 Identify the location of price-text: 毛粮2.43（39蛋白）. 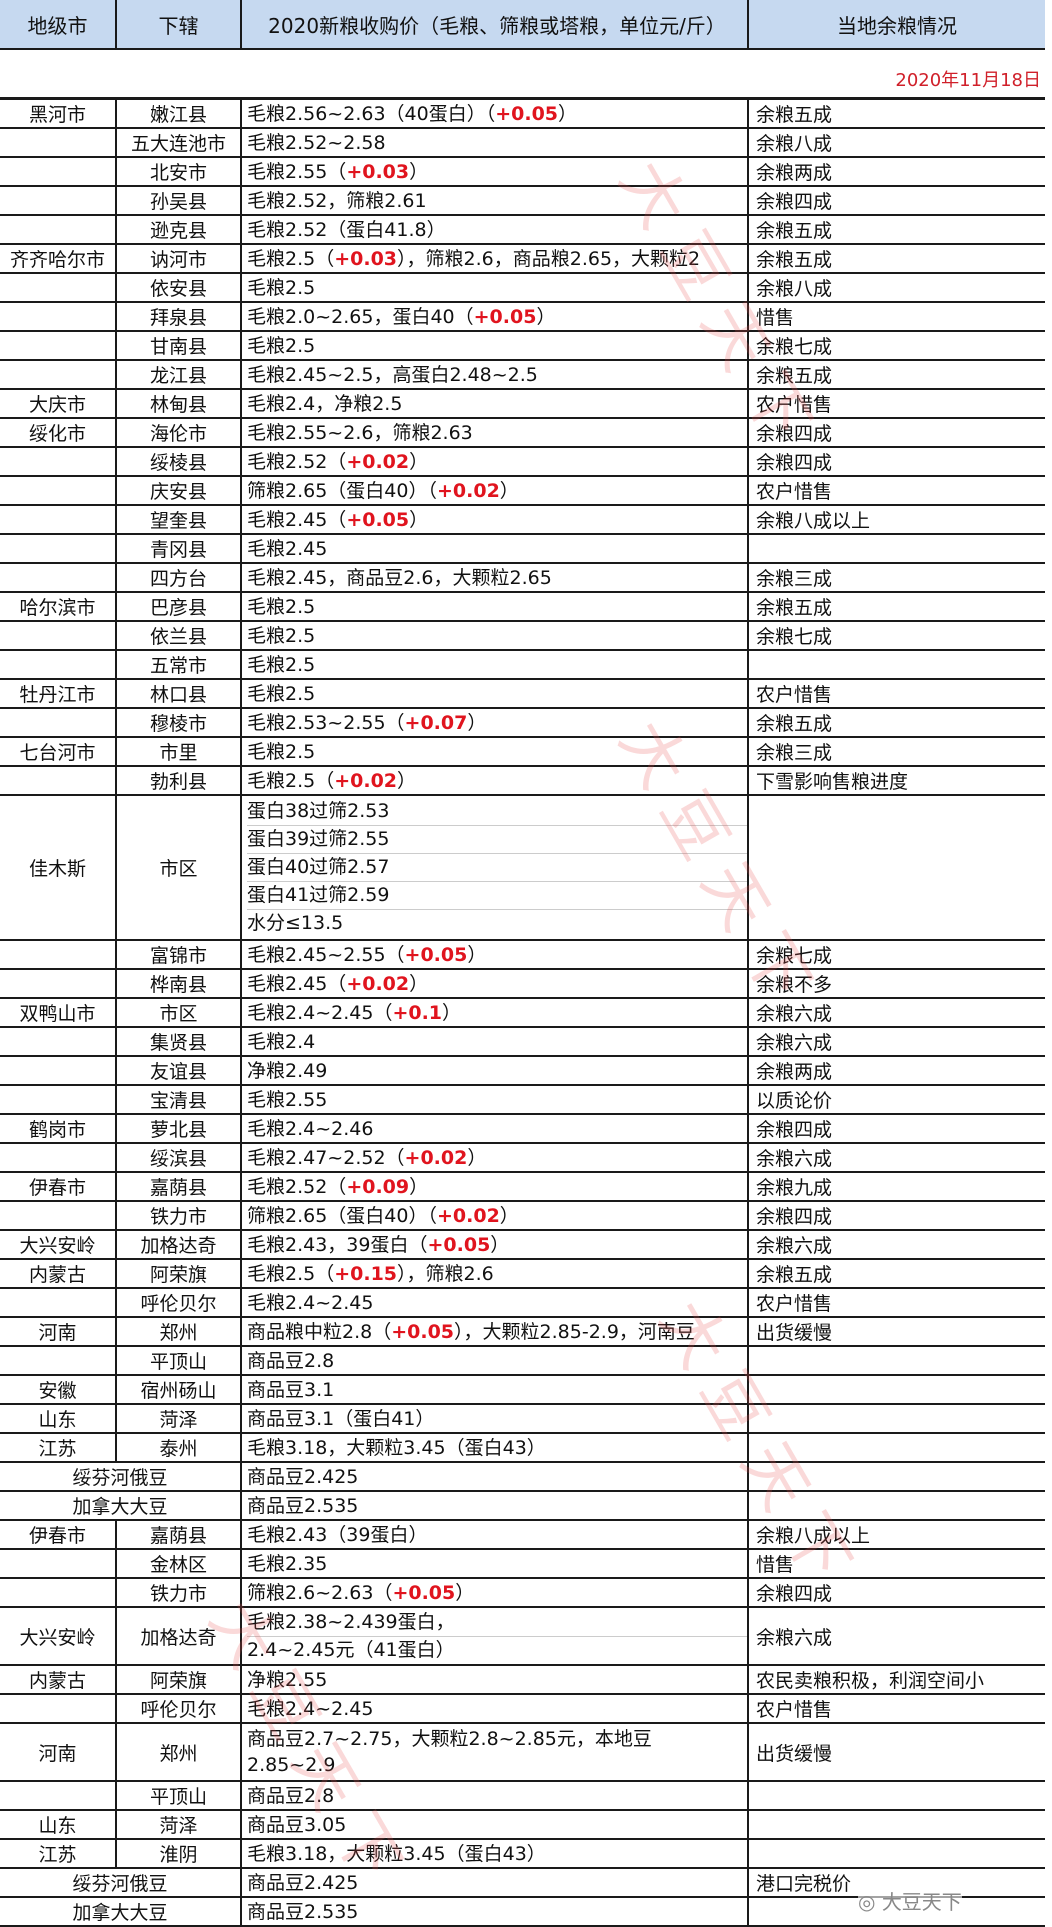
(337, 1534).